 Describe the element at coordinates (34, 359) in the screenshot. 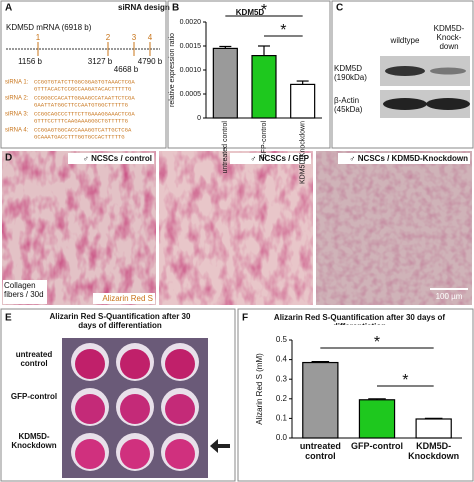

I see `row-label: untreated control` at that location.